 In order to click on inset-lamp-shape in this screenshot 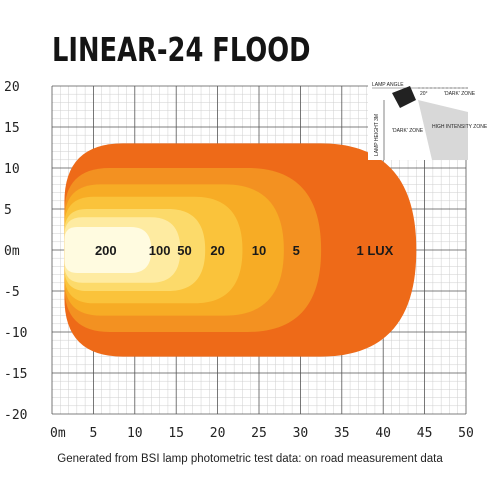, I will do `click(404, 97)`.